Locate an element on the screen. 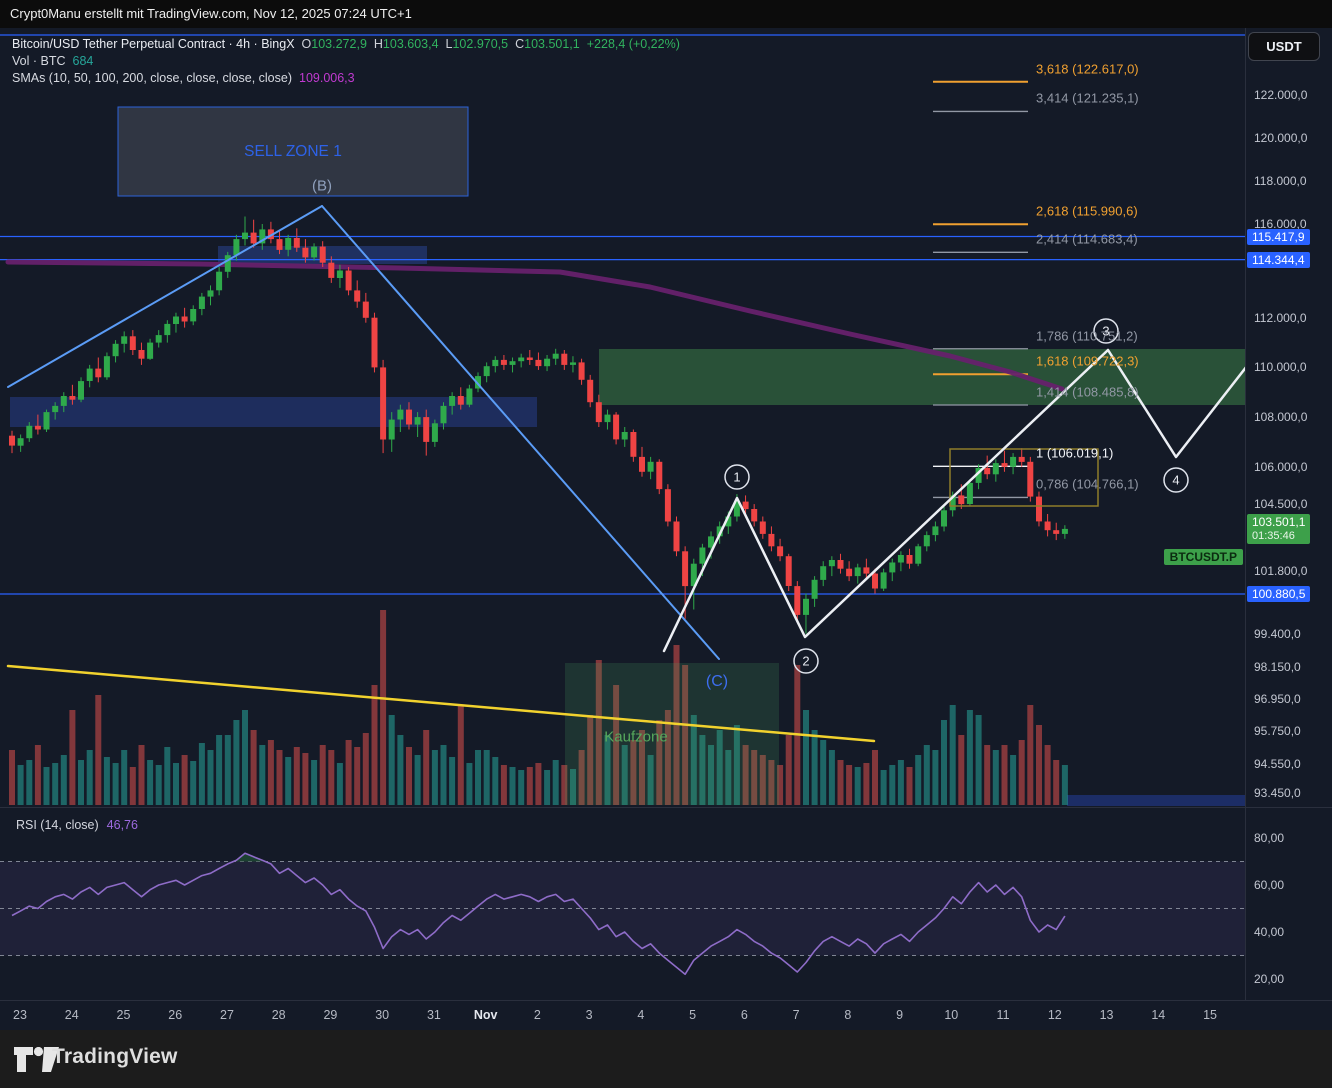 The image size is (1332, 1088). price-level-badge: 114.344,4 is located at coordinates (1278, 259).